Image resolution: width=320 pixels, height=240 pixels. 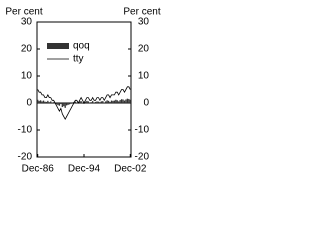 What do you see at coordinates (144, 22) in the screenshot?
I see `y2-tick-label: 30` at bounding box center [144, 22].